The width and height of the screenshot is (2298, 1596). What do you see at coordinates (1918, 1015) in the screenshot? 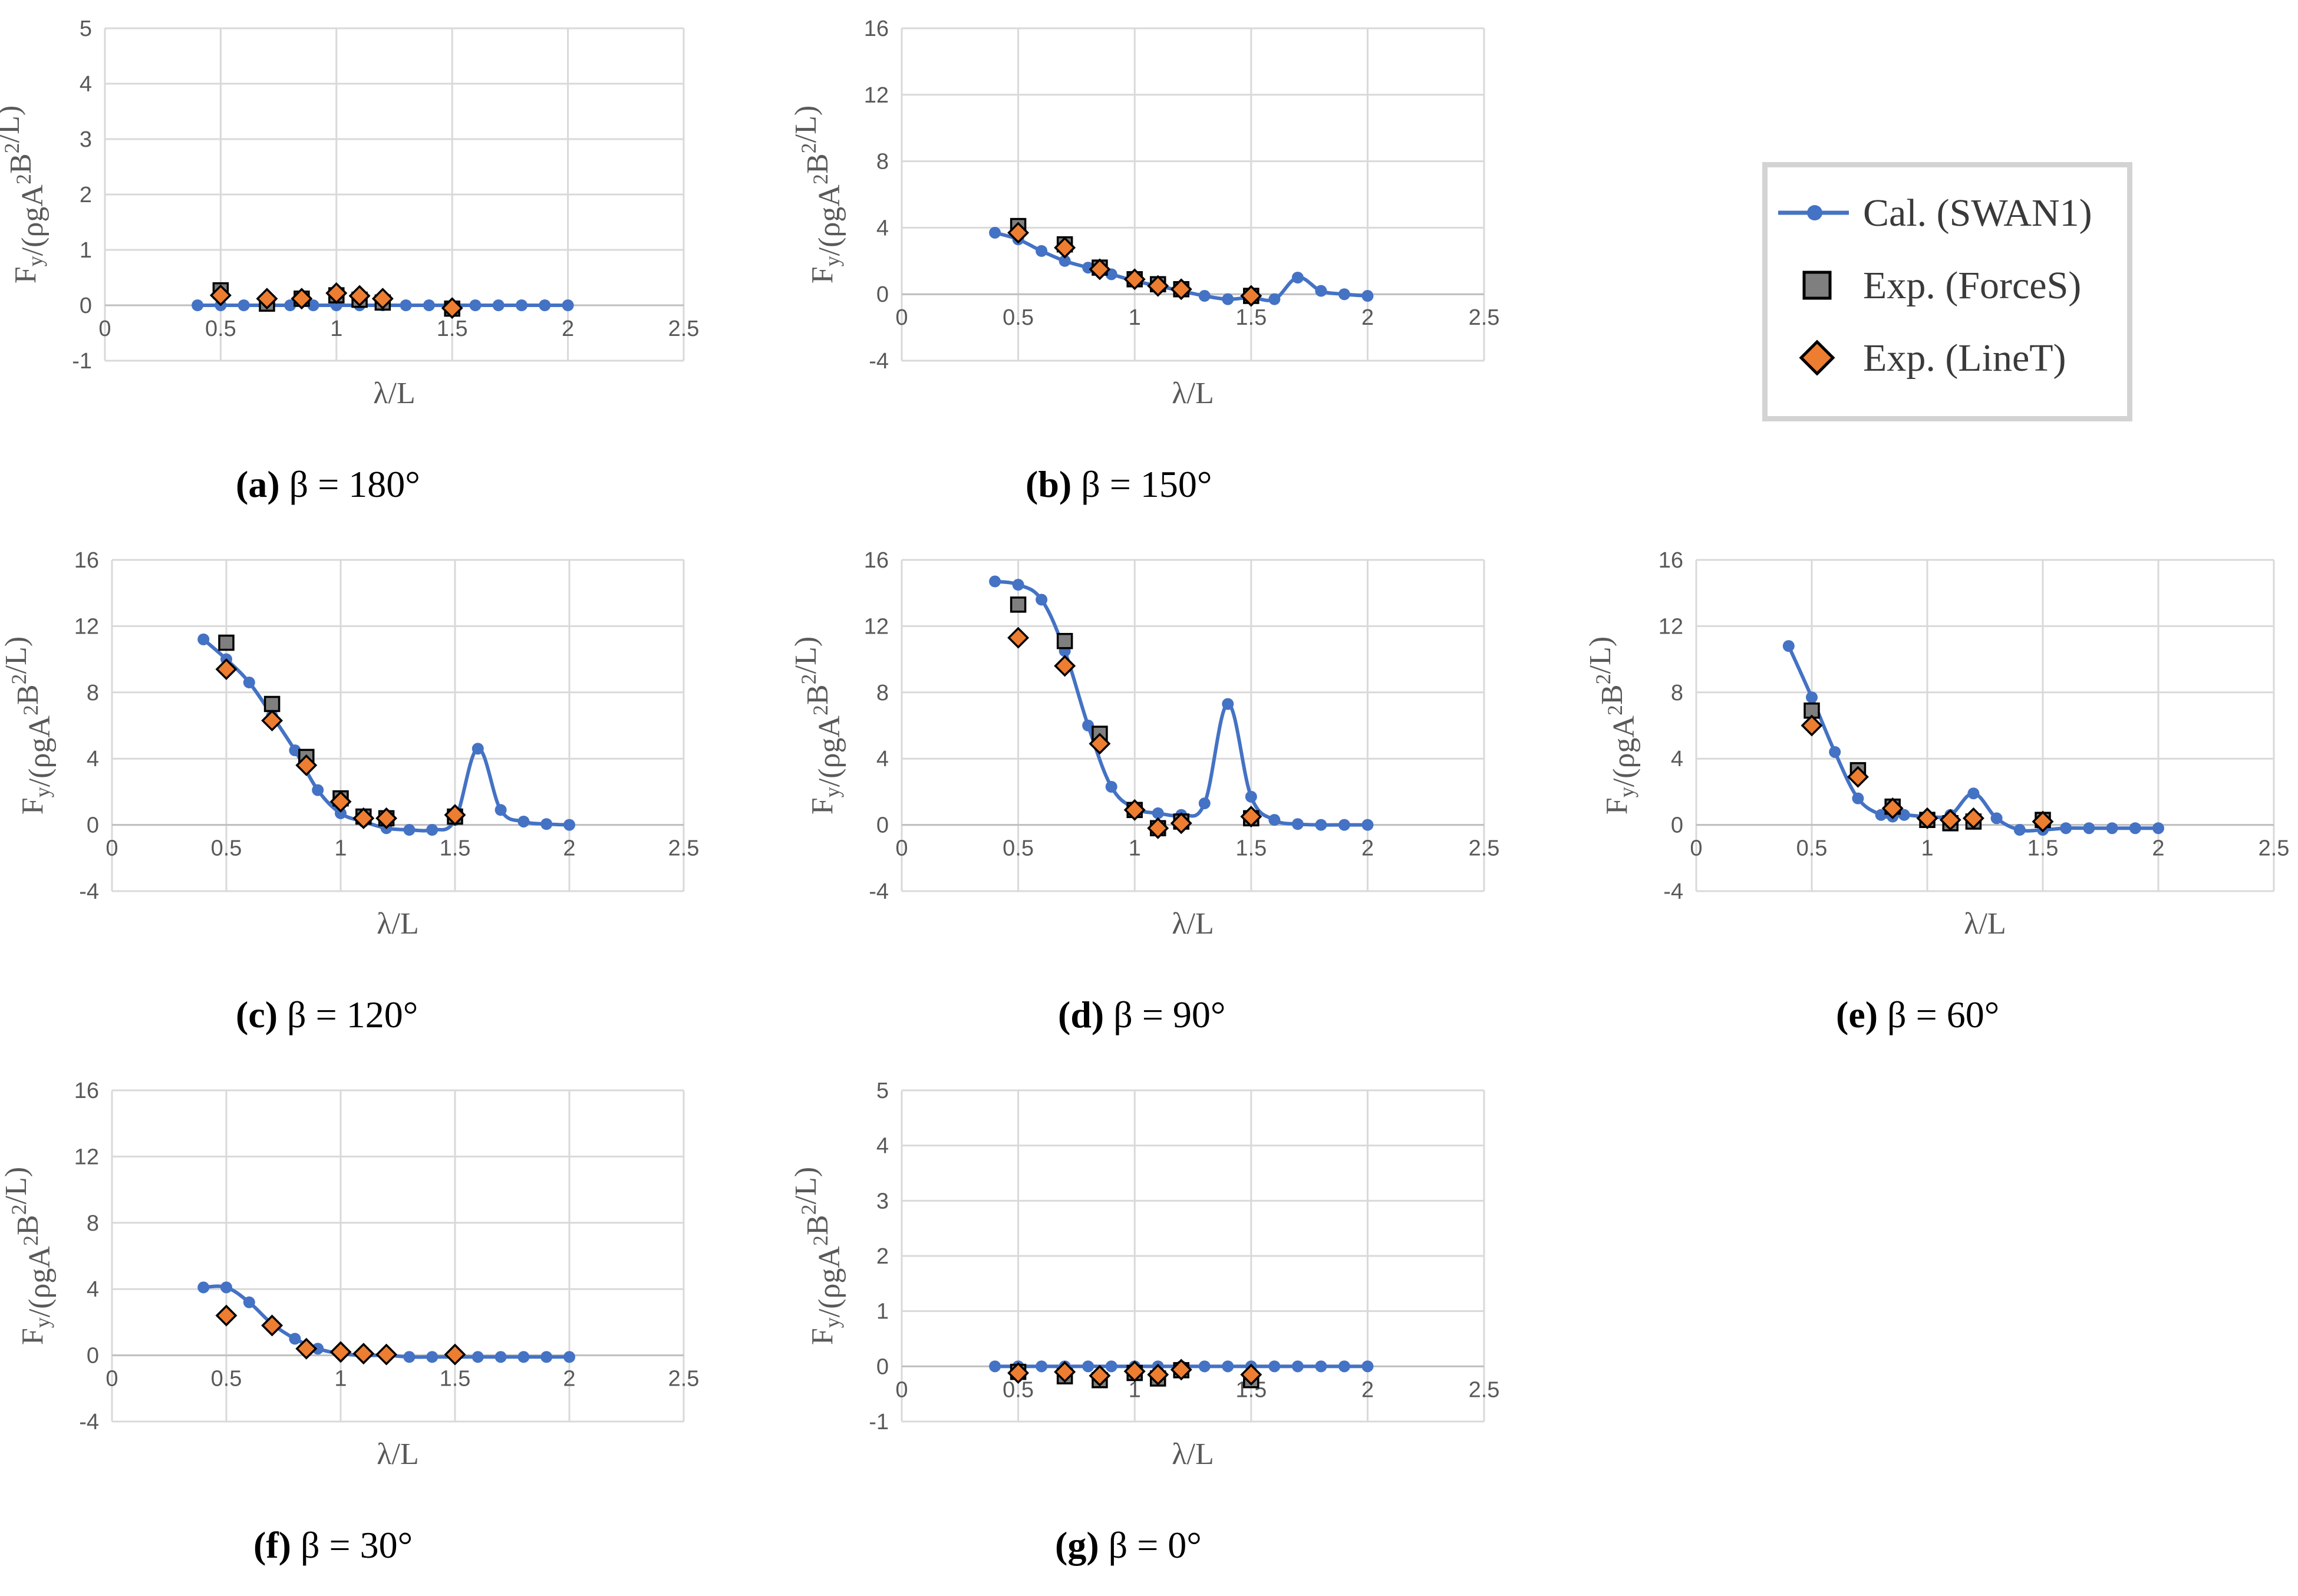
I see `caption-e: (e) β = 60°` at bounding box center [1918, 1015].